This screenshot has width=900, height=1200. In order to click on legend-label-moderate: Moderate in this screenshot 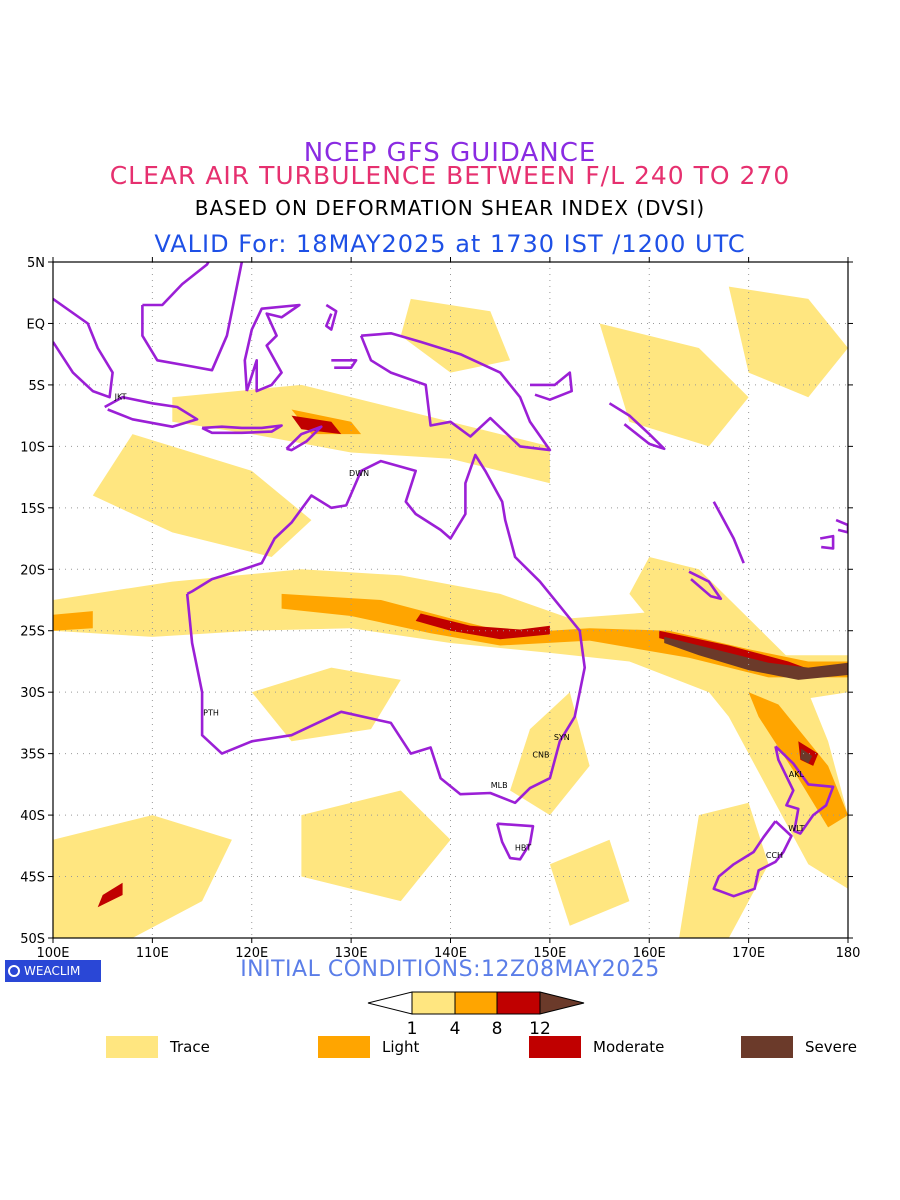, I will do `click(629, 1047)`.